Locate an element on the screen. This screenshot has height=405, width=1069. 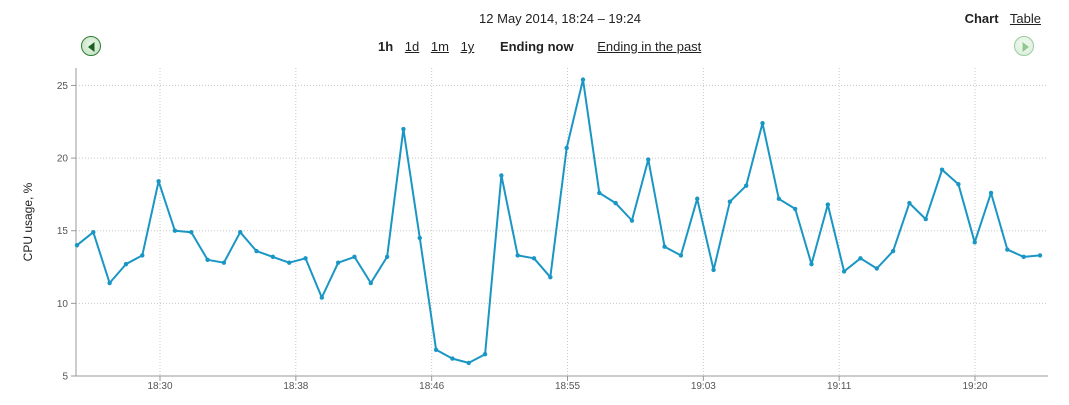
y-tick-label: 15 is located at coordinates (63, 231).